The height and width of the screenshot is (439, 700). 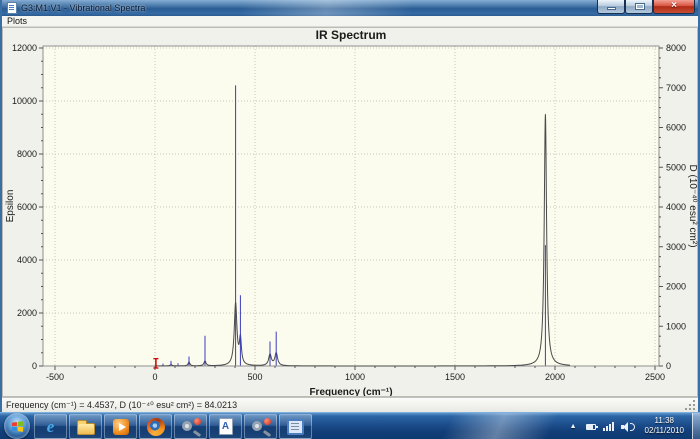 I want to click on resize-grip, so click(x=690, y=405).